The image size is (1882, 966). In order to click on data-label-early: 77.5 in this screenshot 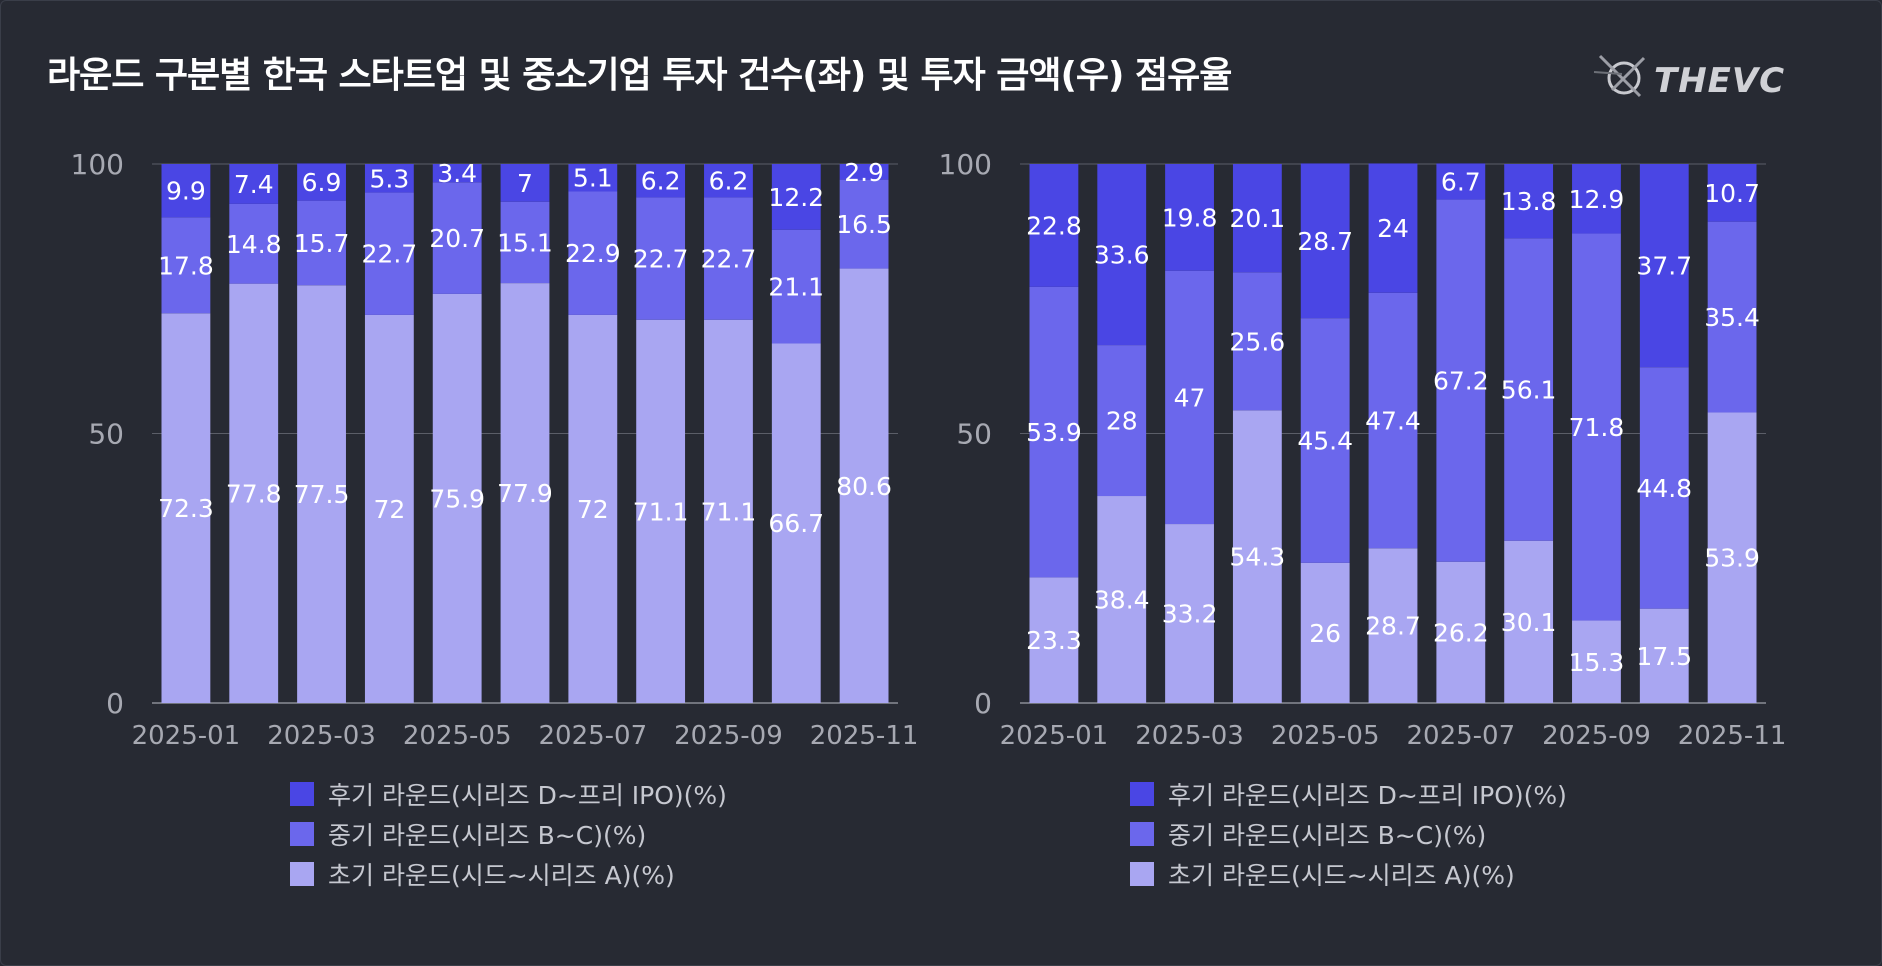, I will do `click(322, 494)`.